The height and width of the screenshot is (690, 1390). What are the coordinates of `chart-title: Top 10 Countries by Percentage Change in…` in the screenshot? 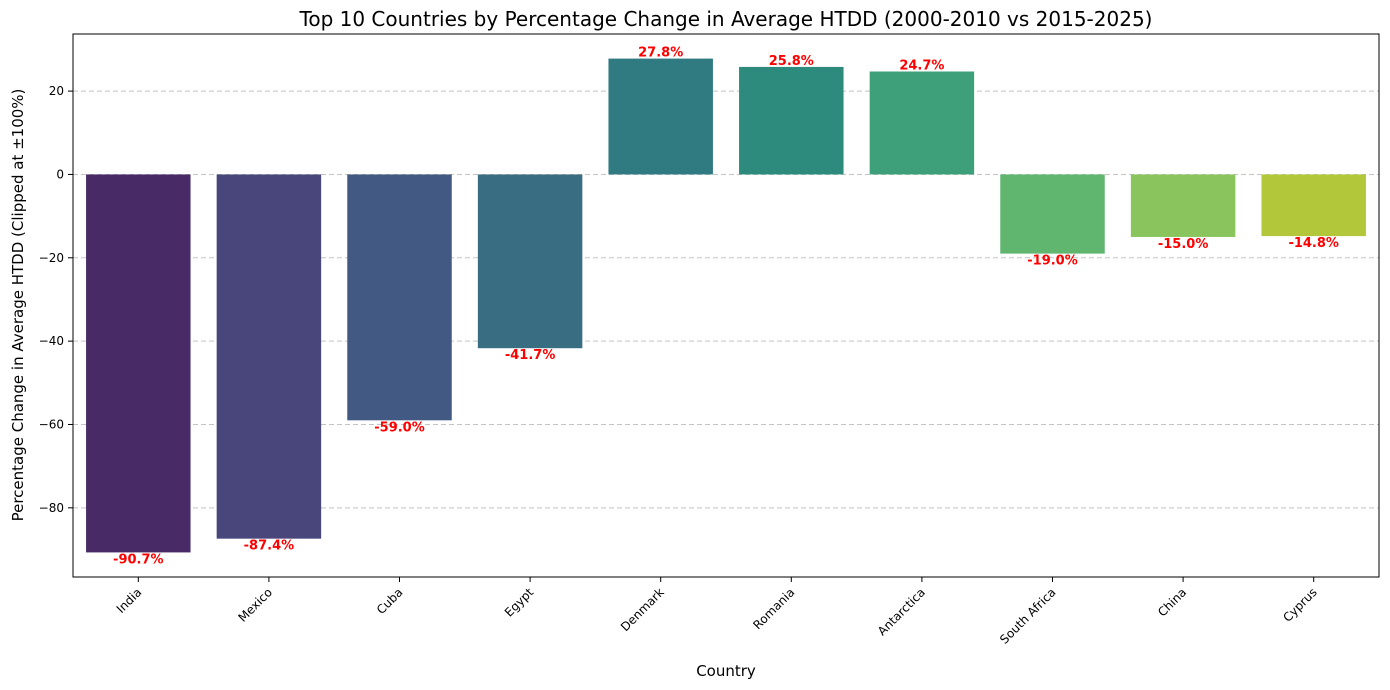 It's located at (726, 19).